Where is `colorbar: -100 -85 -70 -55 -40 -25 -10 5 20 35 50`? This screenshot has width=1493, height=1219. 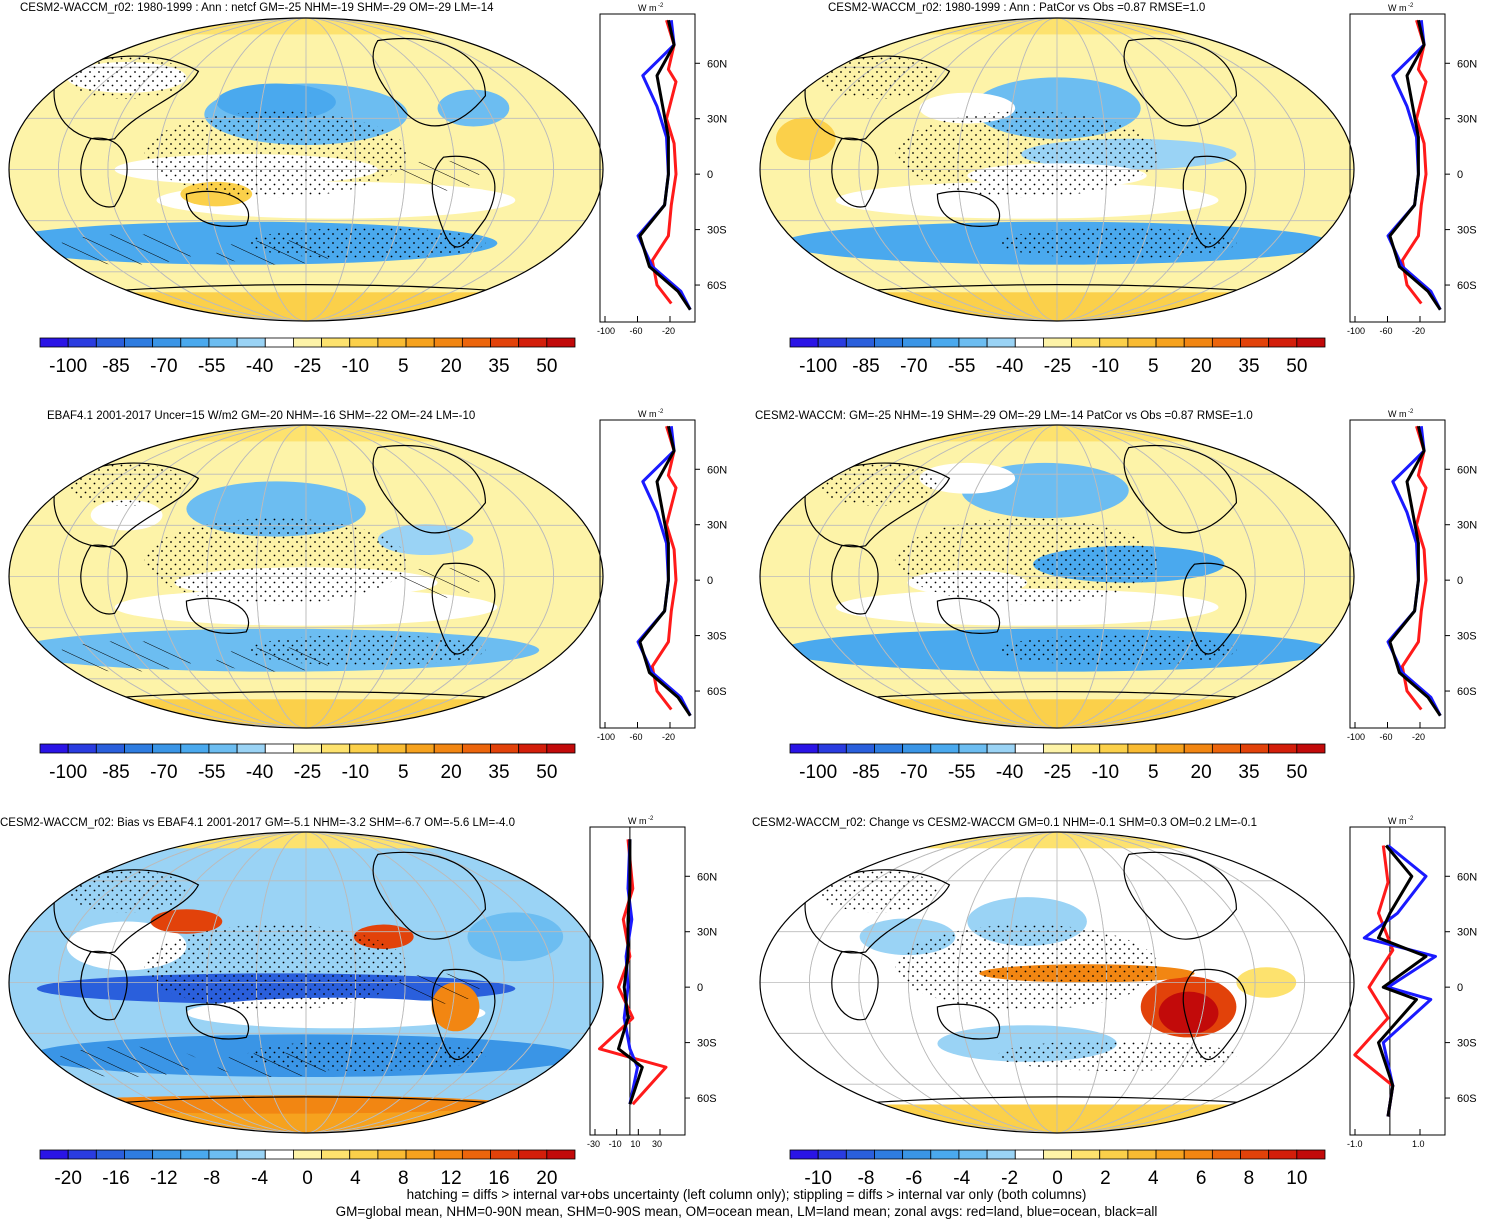 colorbar: -100 -85 -70 -55 -40 -25 -10 5 20 35 50 is located at coordinates (307, 763).